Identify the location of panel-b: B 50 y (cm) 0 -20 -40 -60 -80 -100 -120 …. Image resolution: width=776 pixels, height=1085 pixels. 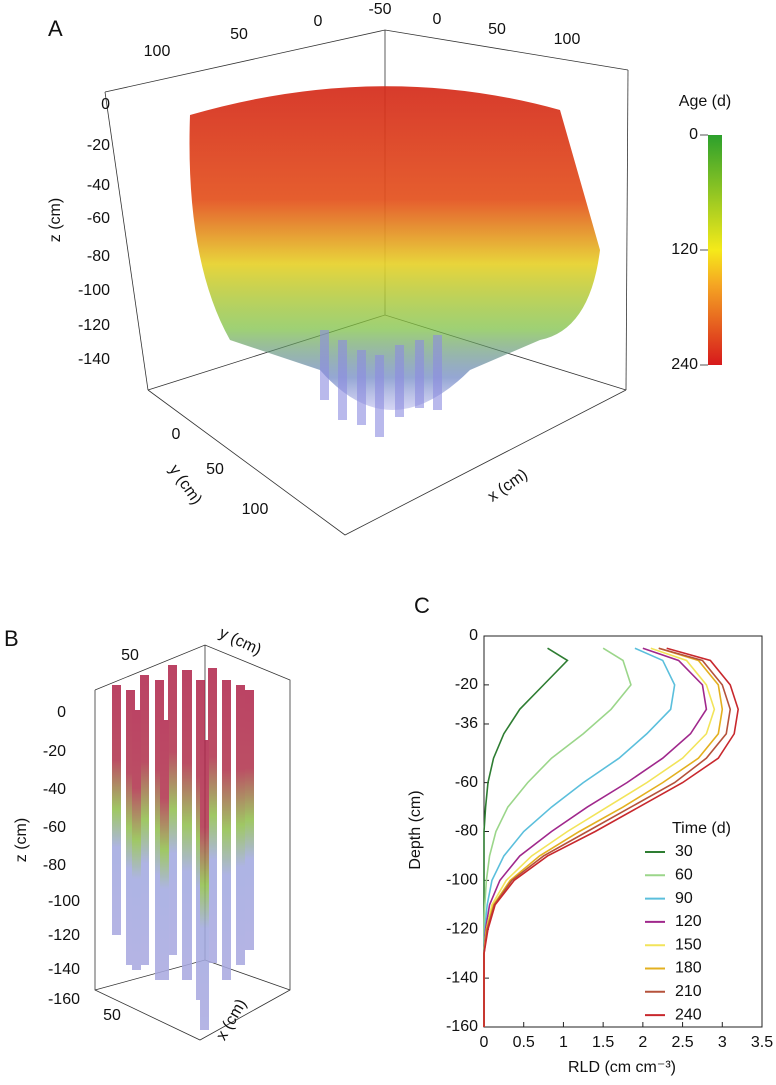
(147, 834).